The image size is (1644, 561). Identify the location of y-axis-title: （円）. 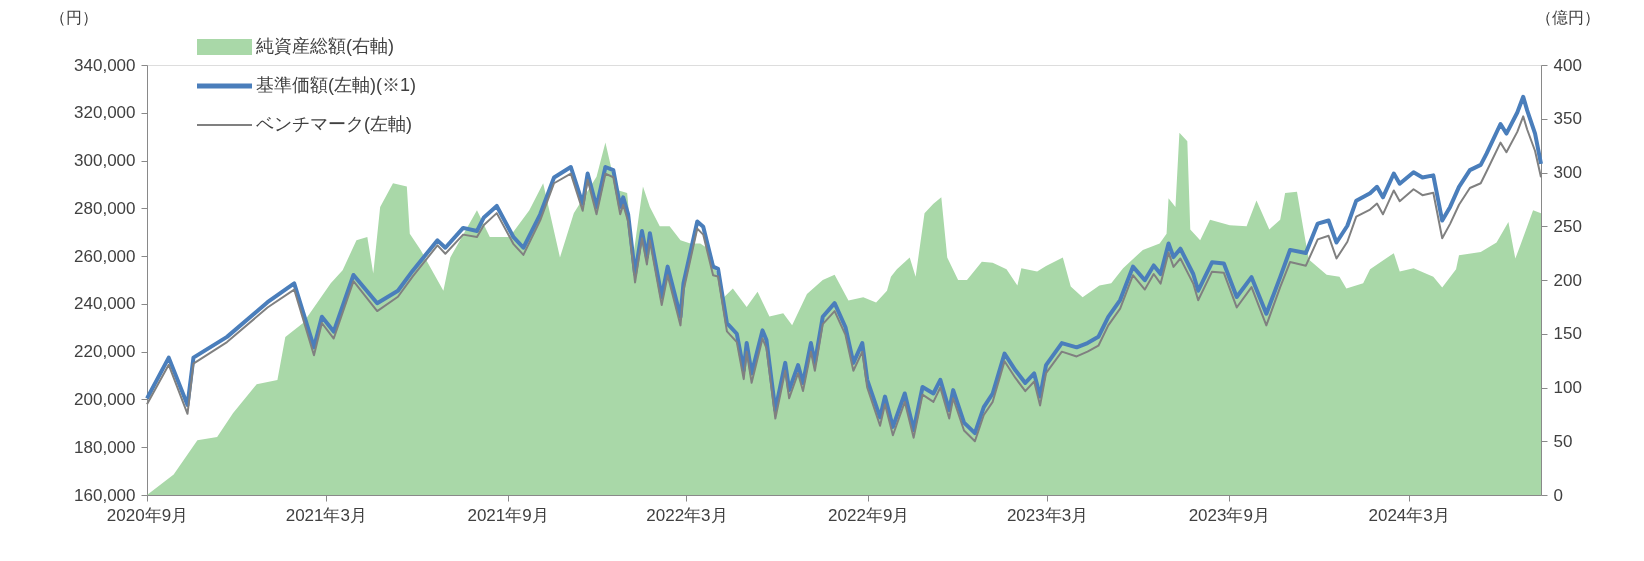
(73, 17).